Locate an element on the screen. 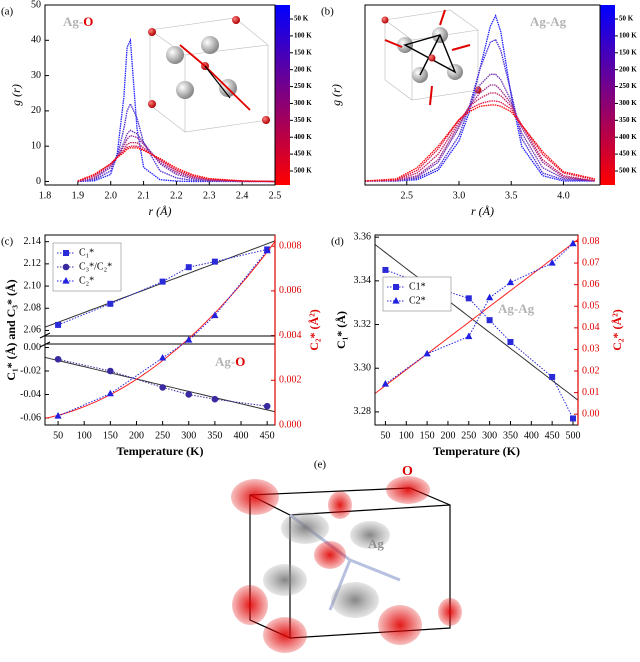  x-tick-label: 350 is located at coordinates (510, 435).